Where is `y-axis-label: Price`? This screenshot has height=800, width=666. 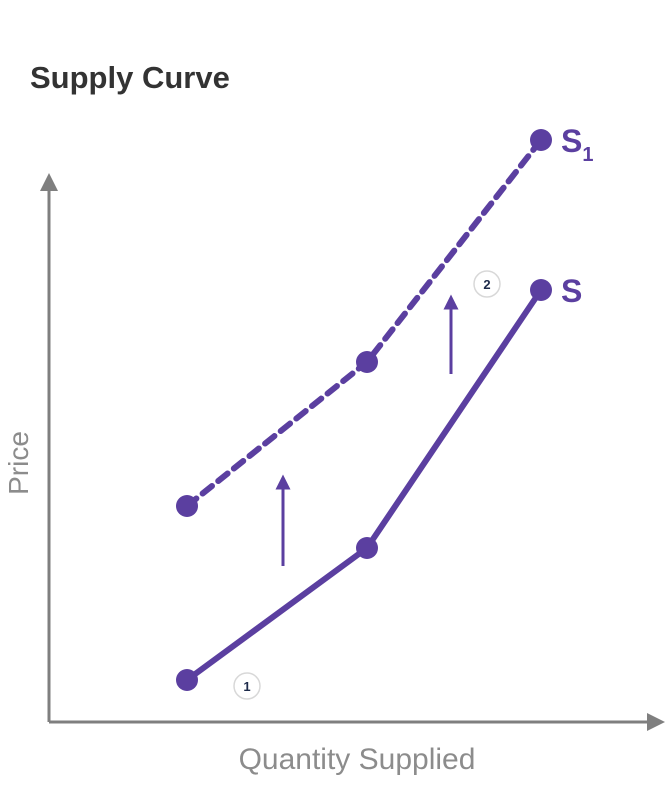
y-axis-label: Price is located at coordinates (18, 463).